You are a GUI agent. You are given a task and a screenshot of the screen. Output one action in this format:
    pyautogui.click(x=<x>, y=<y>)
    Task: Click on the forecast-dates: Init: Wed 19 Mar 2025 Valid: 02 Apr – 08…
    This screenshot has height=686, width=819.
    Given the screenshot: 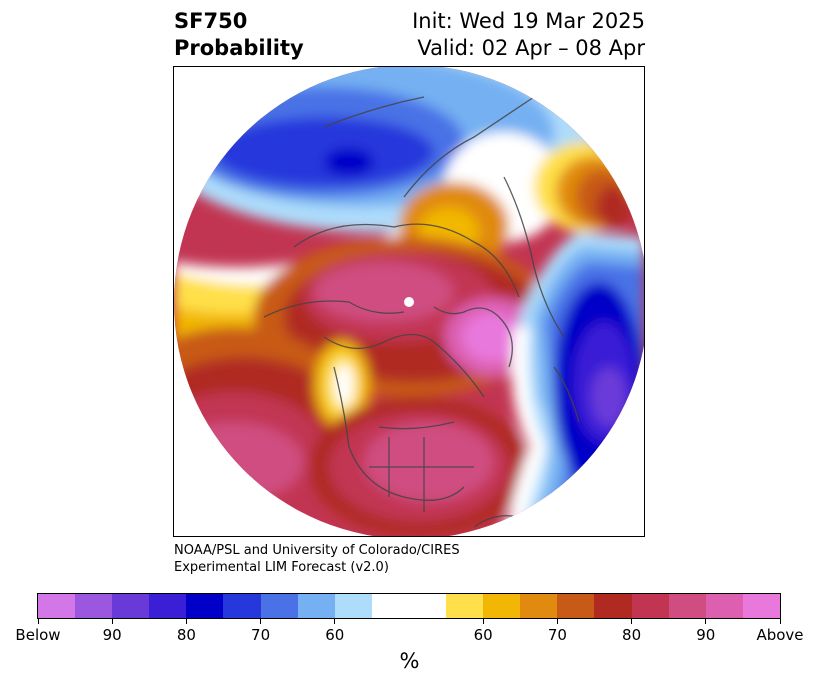 What is the action you would take?
    pyautogui.click(x=512, y=35)
    